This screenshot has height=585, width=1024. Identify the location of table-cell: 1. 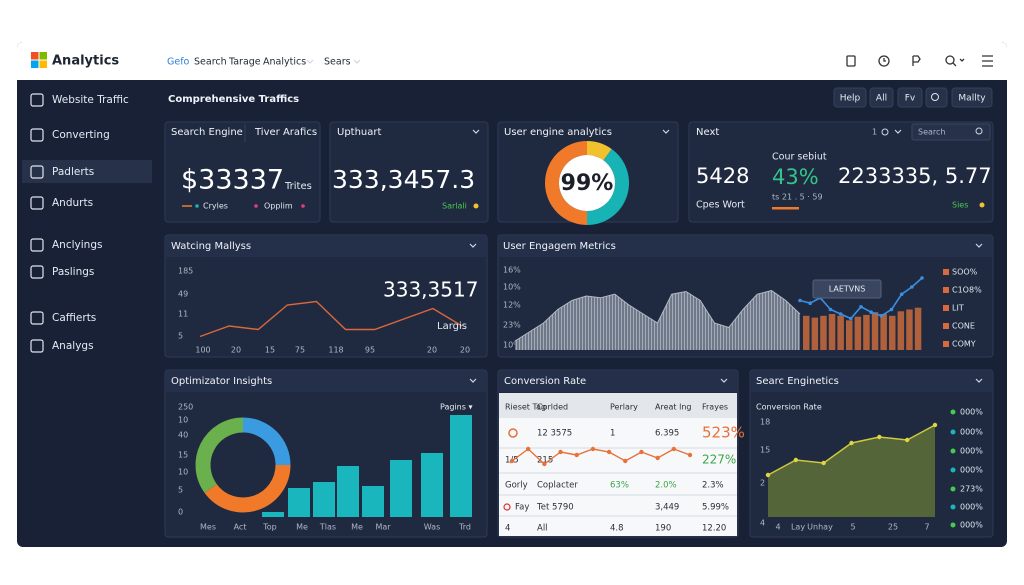
(612, 434).